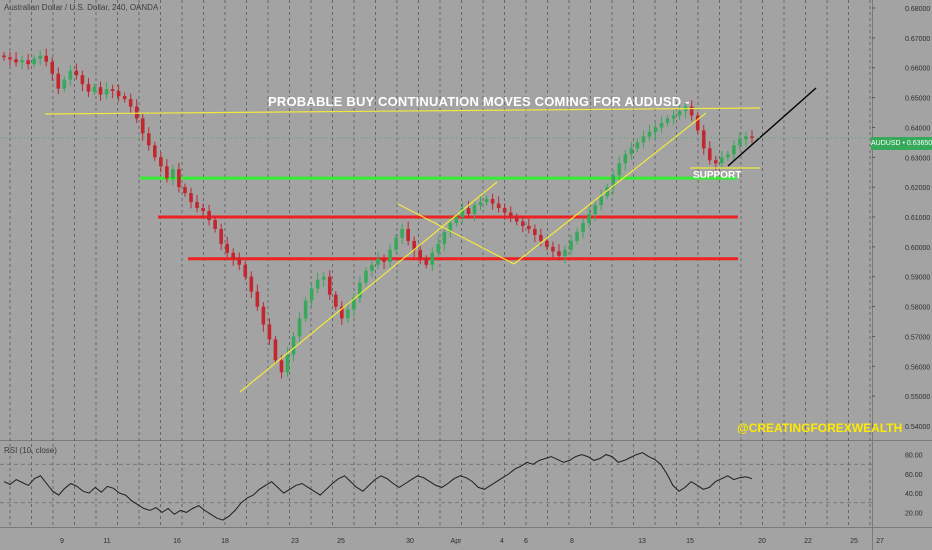  I want to click on last-price-badge: AUDUSD • 0.63650, so click(901, 143).